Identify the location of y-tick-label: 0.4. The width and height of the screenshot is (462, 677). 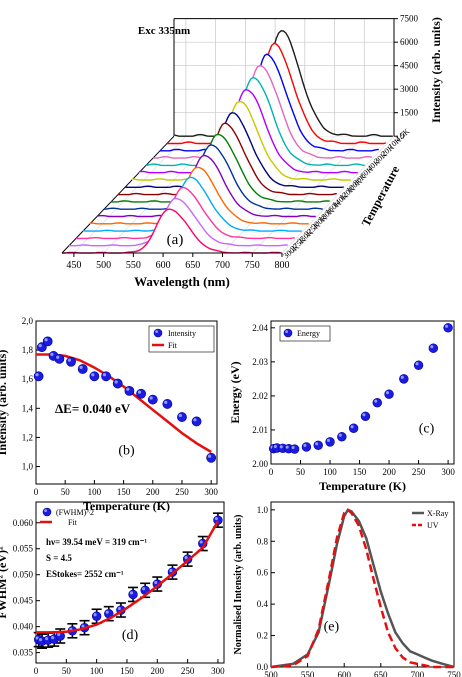
(263, 604).